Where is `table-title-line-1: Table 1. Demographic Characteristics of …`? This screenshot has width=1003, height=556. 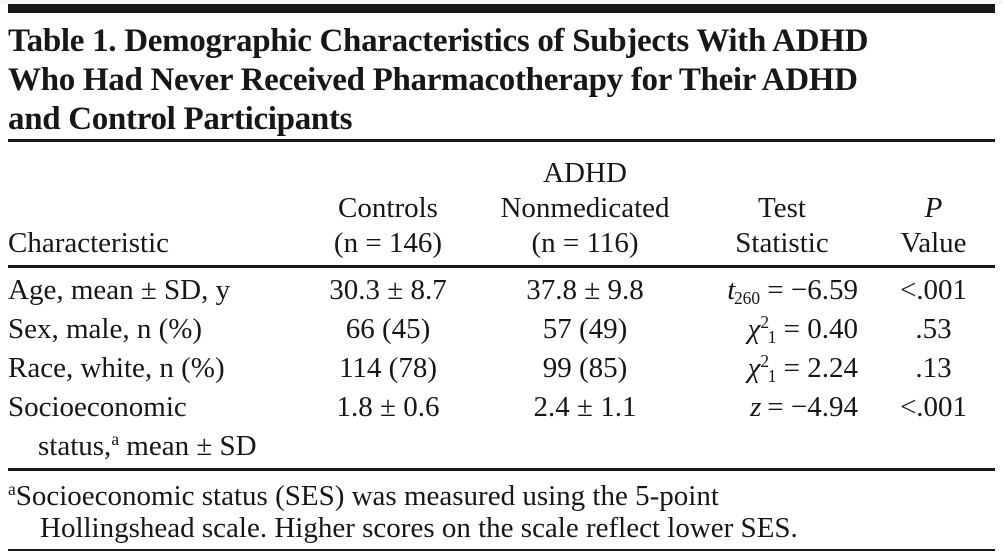
table-title-line-1: Table 1. Demographic Characteristics of … is located at coordinates (438, 41).